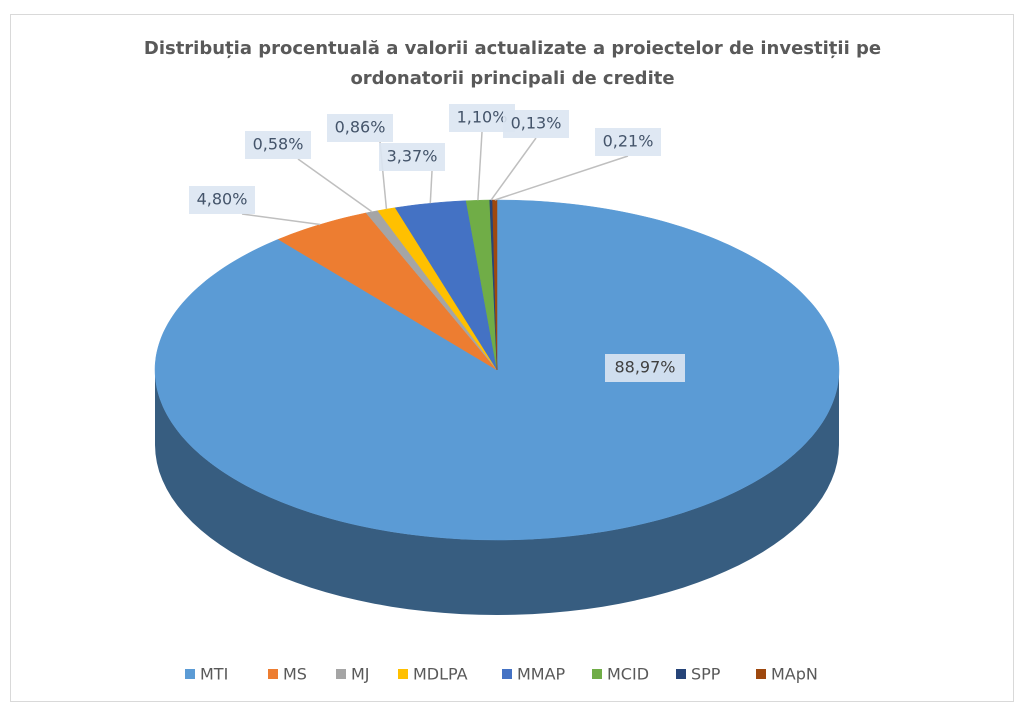 This screenshot has height=704, width=1025. I want to click on data-label: 0,13%, so click(536, 123).